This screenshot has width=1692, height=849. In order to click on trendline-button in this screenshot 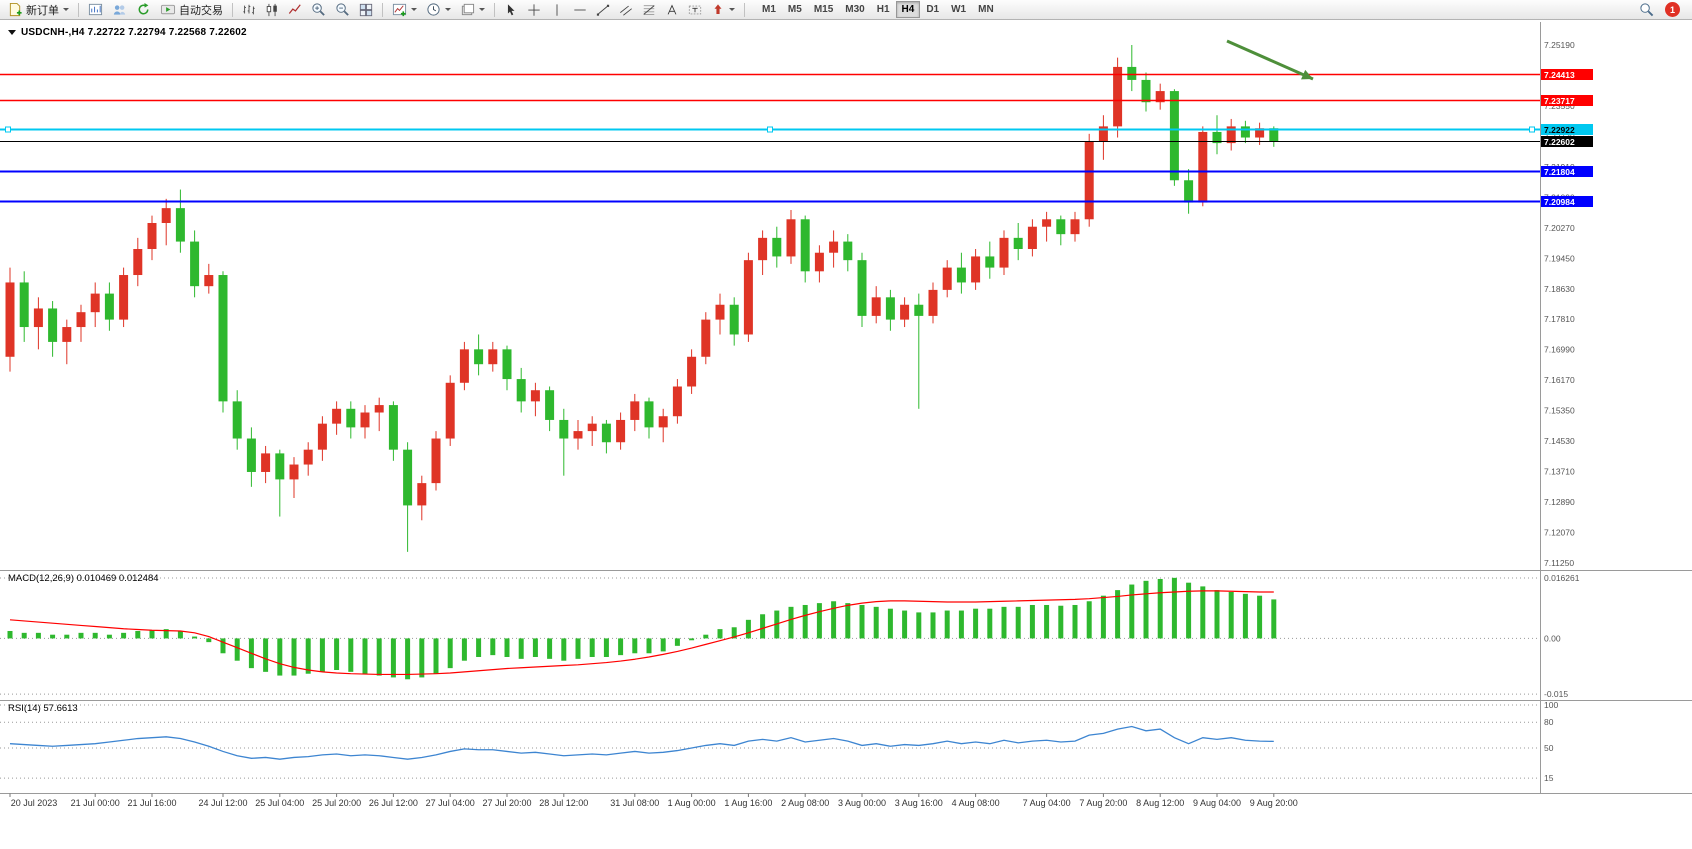, I will do `click(603, 10)`.